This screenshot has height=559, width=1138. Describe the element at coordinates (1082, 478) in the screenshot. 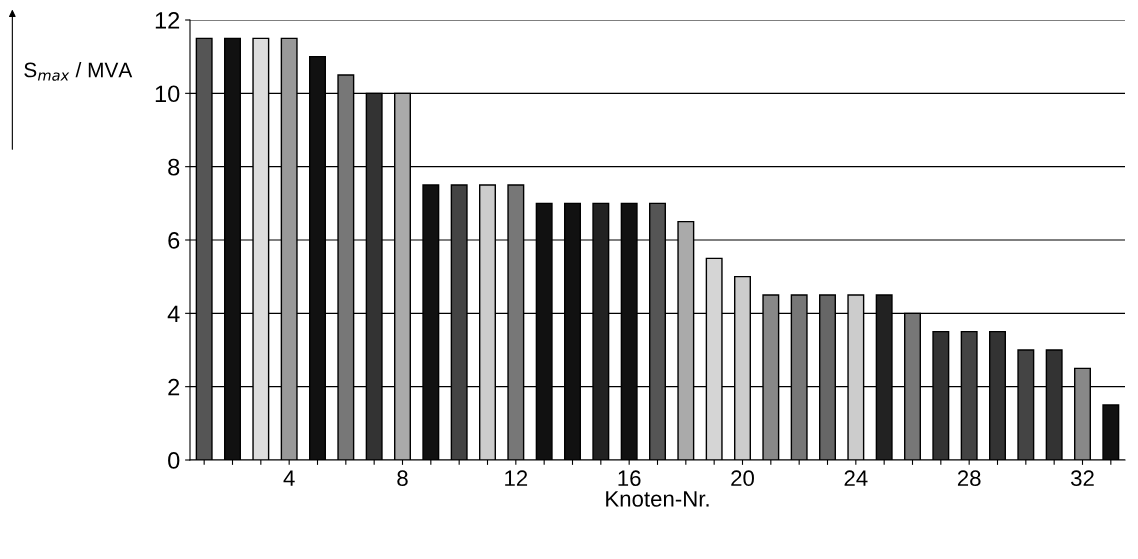

I see `x-tick-label: 32` at that location.